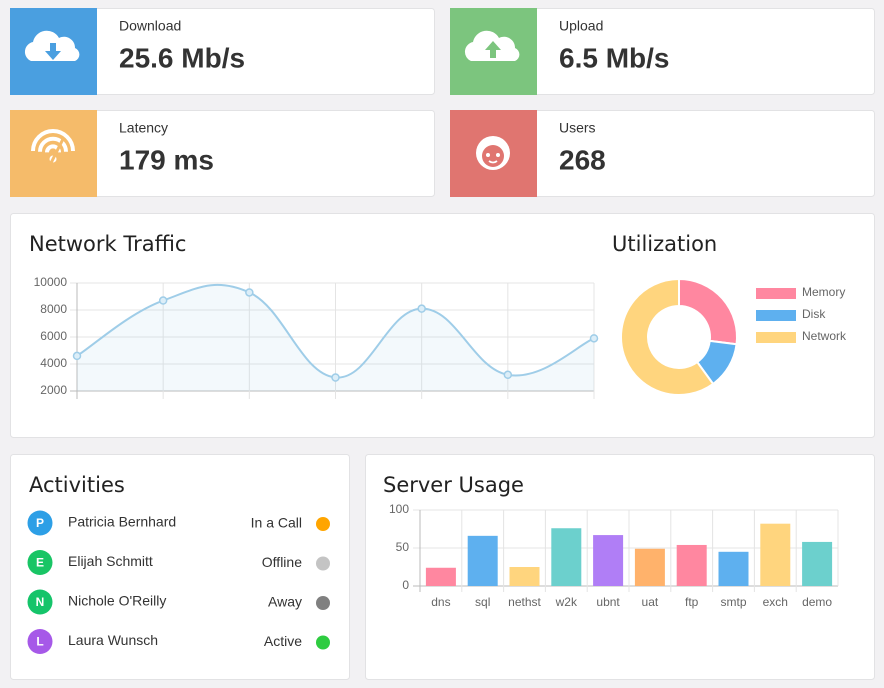  I want to click on stat-value: 179 ms, so click(166, 159).